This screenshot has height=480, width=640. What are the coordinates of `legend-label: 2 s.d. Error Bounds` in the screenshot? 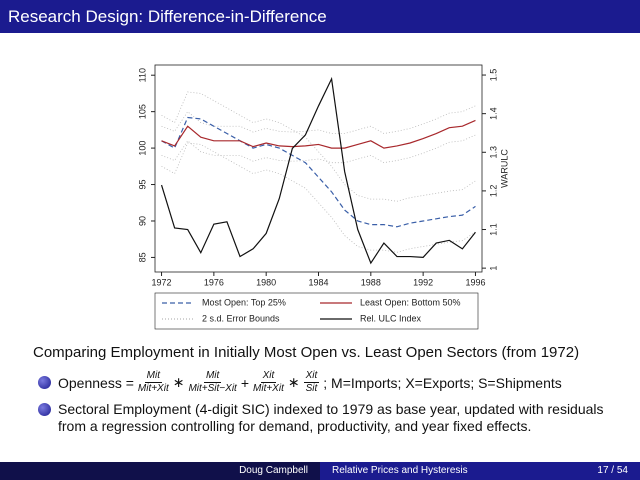 It's located at (241, 318).